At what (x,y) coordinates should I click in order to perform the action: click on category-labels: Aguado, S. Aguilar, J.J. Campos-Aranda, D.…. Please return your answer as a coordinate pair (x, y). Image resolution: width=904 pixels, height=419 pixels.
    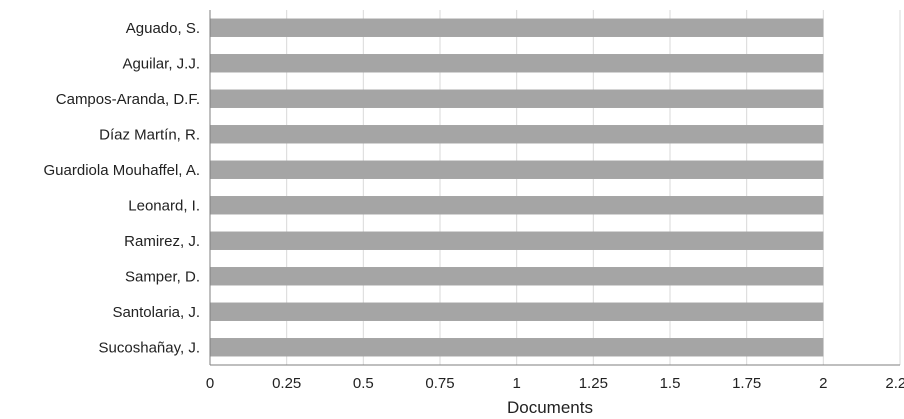
    Looking at the image, I should click on (122, 188).